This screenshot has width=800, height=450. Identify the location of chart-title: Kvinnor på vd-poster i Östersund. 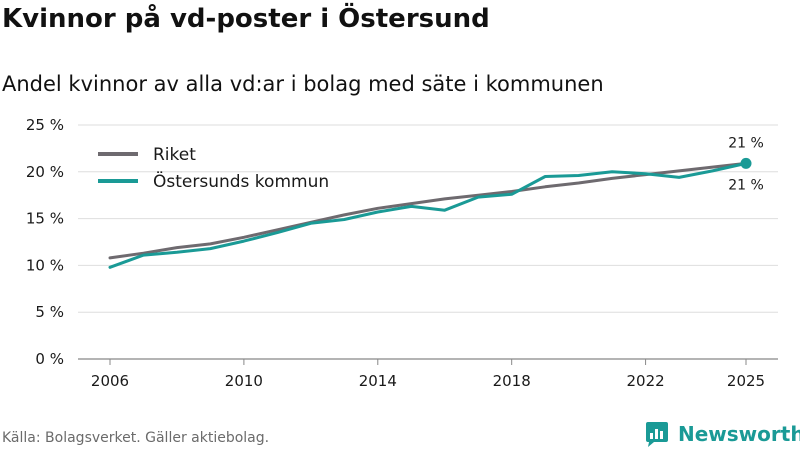
(246, 19).